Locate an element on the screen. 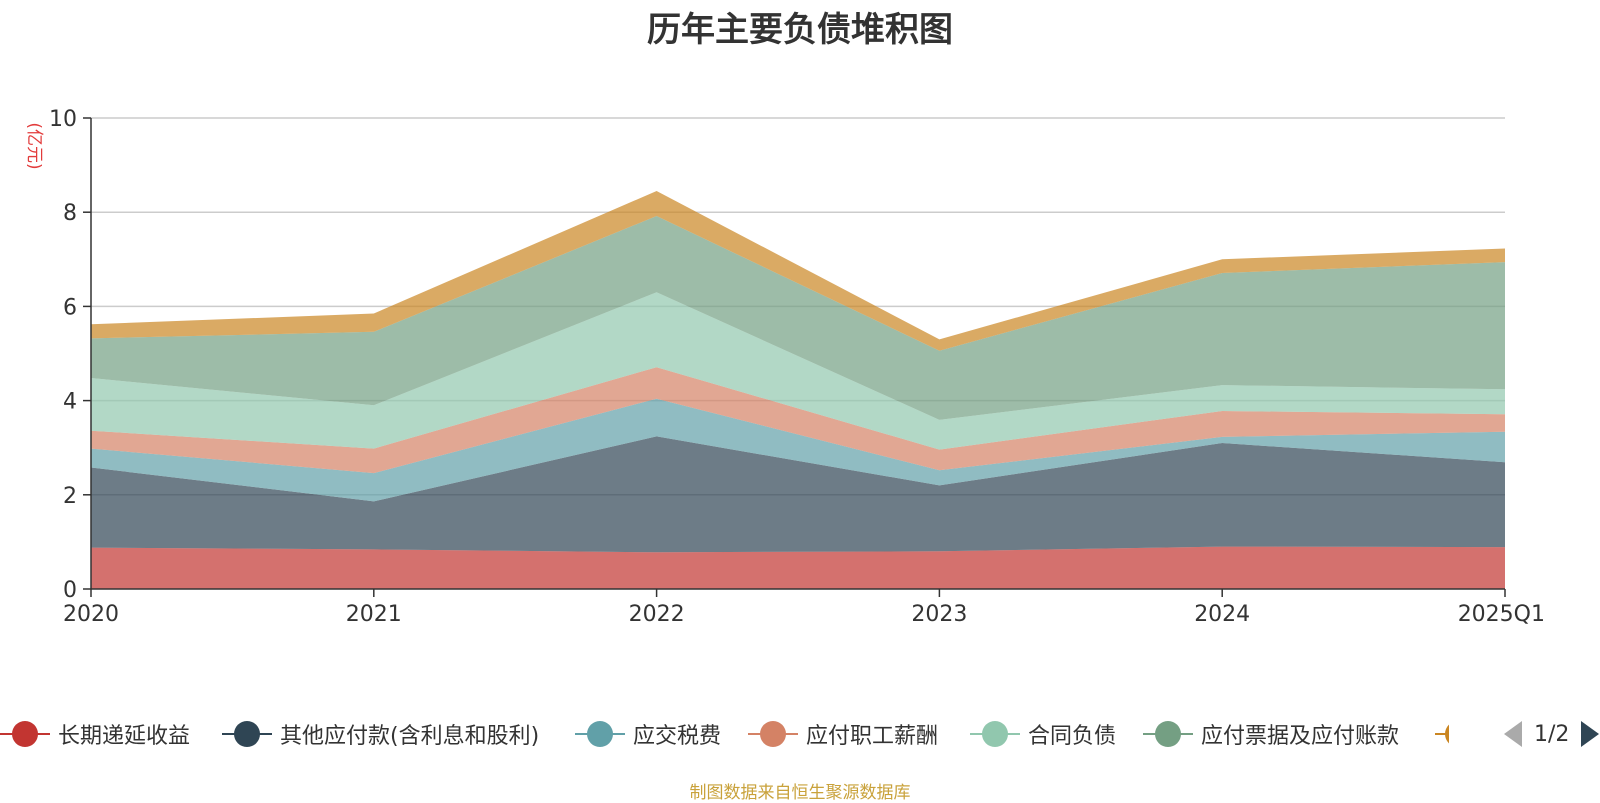 The height and width of the screenshot is (803, 1600). legend-item-taxes-payable: 应交税费 is located at coordinates (648, 734).